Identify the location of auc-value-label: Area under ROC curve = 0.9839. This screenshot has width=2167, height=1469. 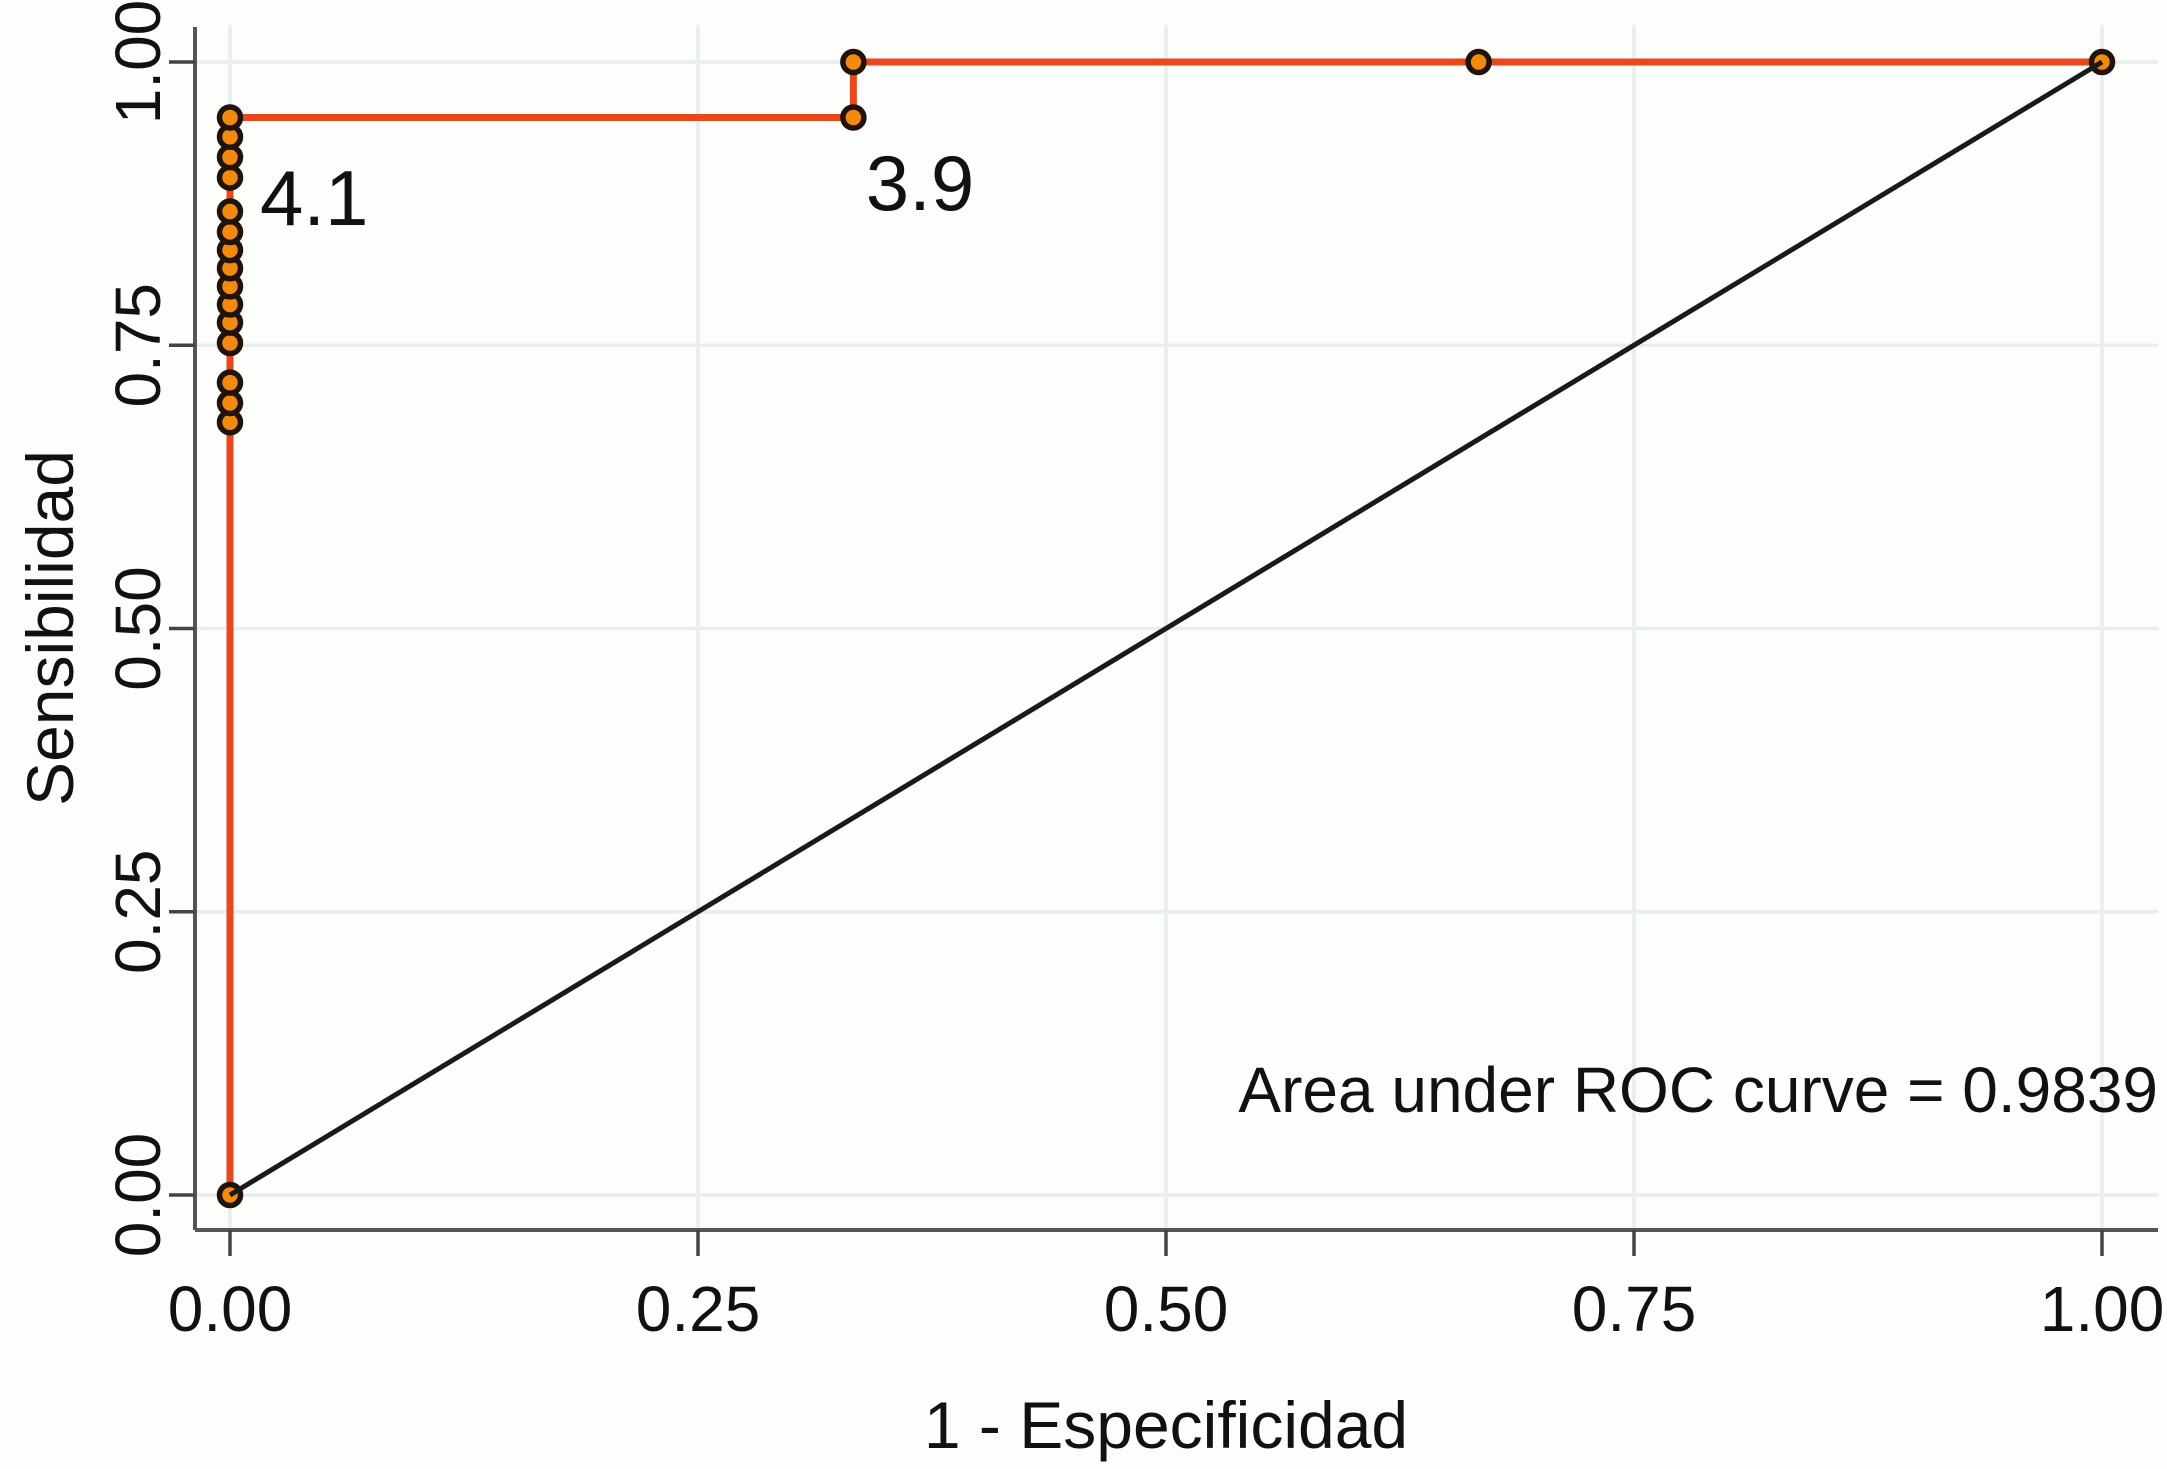
(1698, 1090).